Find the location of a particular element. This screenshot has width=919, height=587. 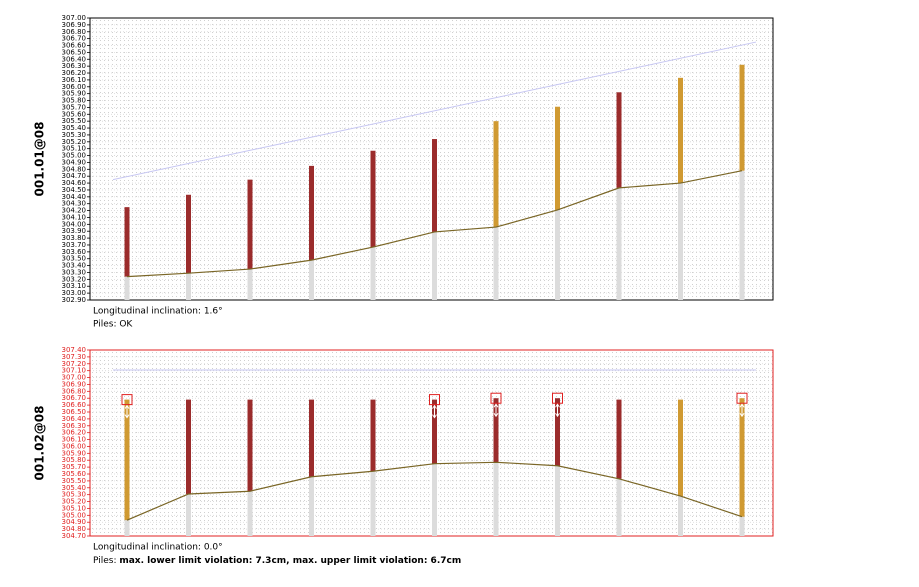

y-tick-label: 305.60 is located at coordinates (74, 474).